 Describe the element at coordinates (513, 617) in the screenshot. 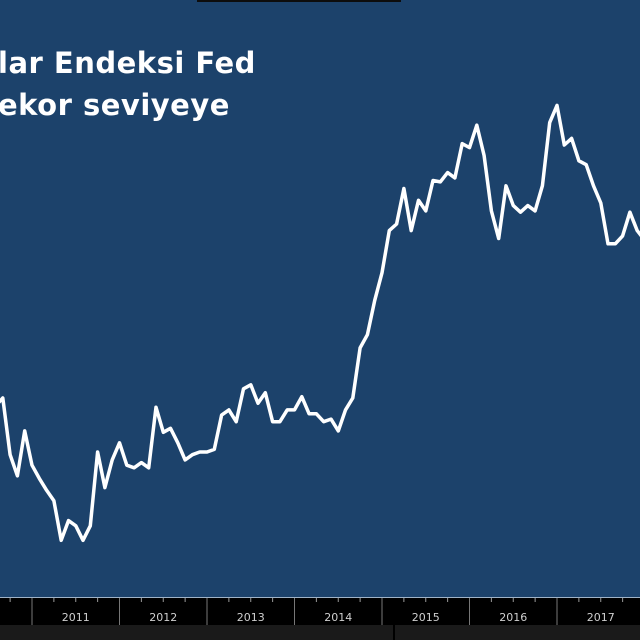

I see `x-tick-label: 2016` at that location.